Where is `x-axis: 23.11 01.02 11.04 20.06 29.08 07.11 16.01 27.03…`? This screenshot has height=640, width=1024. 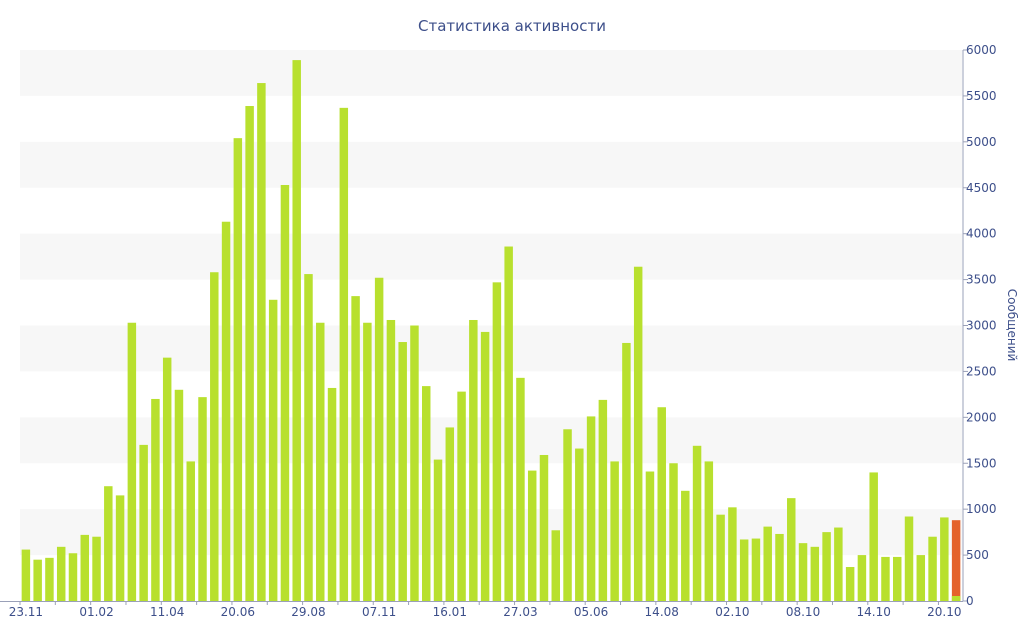
x-axis: 23.11 01.02 11.04 20.06 29.08 07.11 16.01 27.03… is located at coordinates (481, 610).